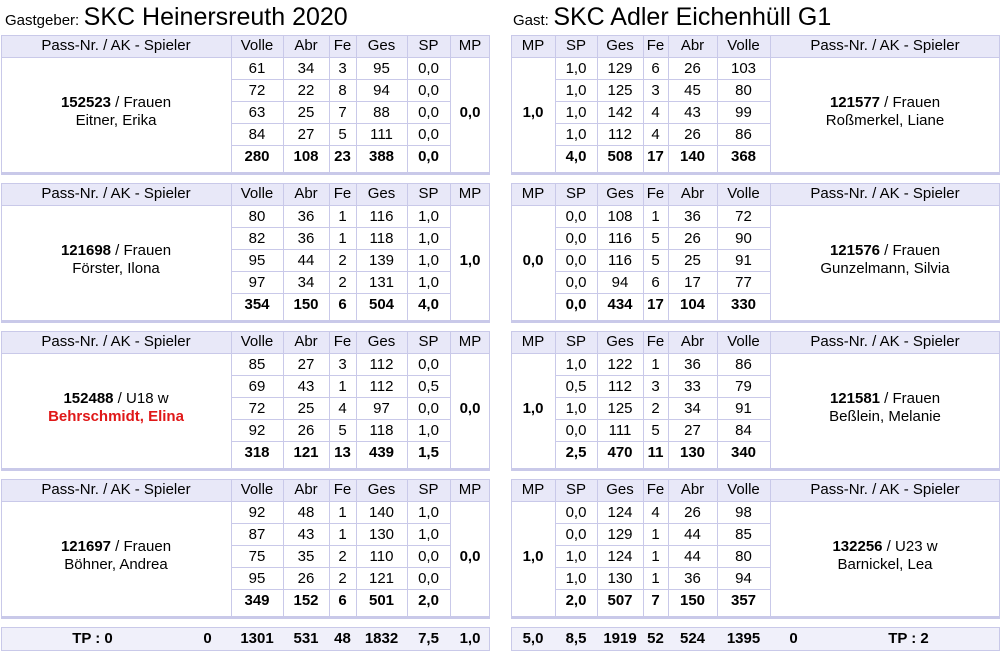  What do you see at coordinates (743, 282) in the screenshot?
I see `game-volle: 77` at bounding box center [743, 282].